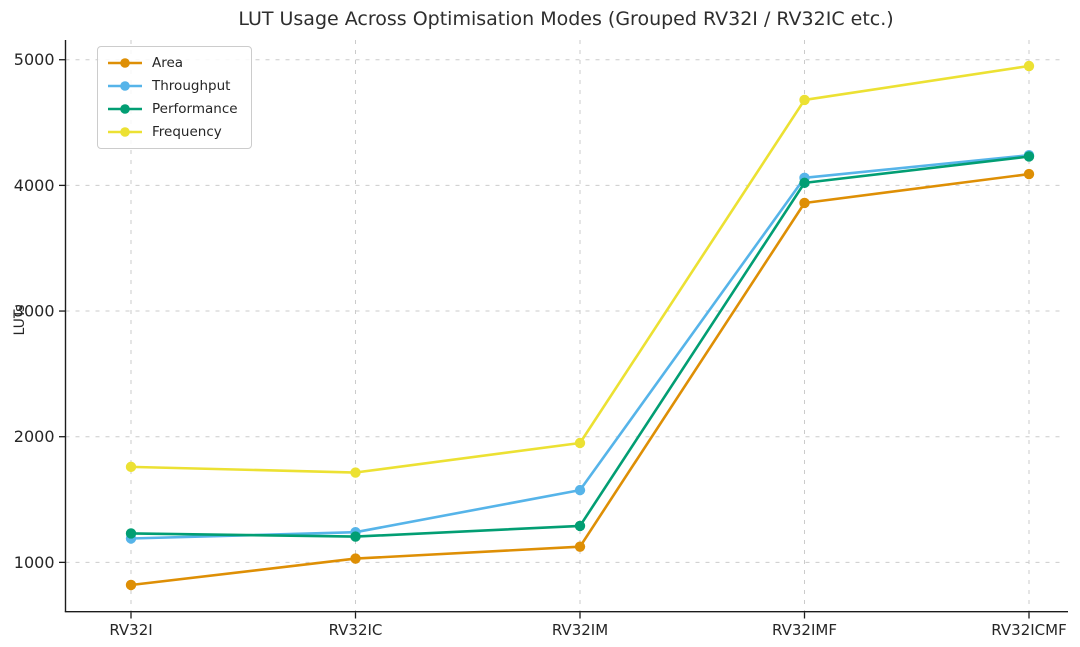  What do you see at coordinates (34, 185) in the screenshot?
I see `y-tick-label: 4000` at bounding box center [34, 185].